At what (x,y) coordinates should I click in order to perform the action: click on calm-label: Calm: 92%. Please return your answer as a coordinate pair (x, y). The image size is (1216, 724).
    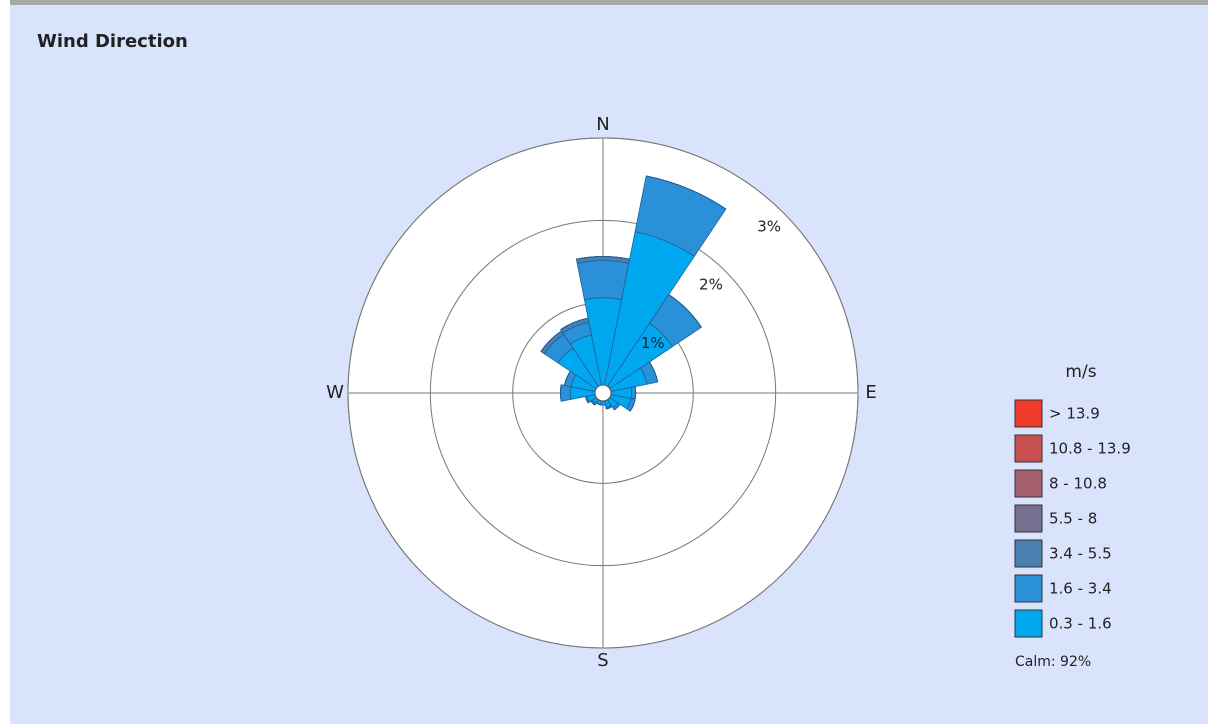
    Looking at the image, I should click on (1053, 662).